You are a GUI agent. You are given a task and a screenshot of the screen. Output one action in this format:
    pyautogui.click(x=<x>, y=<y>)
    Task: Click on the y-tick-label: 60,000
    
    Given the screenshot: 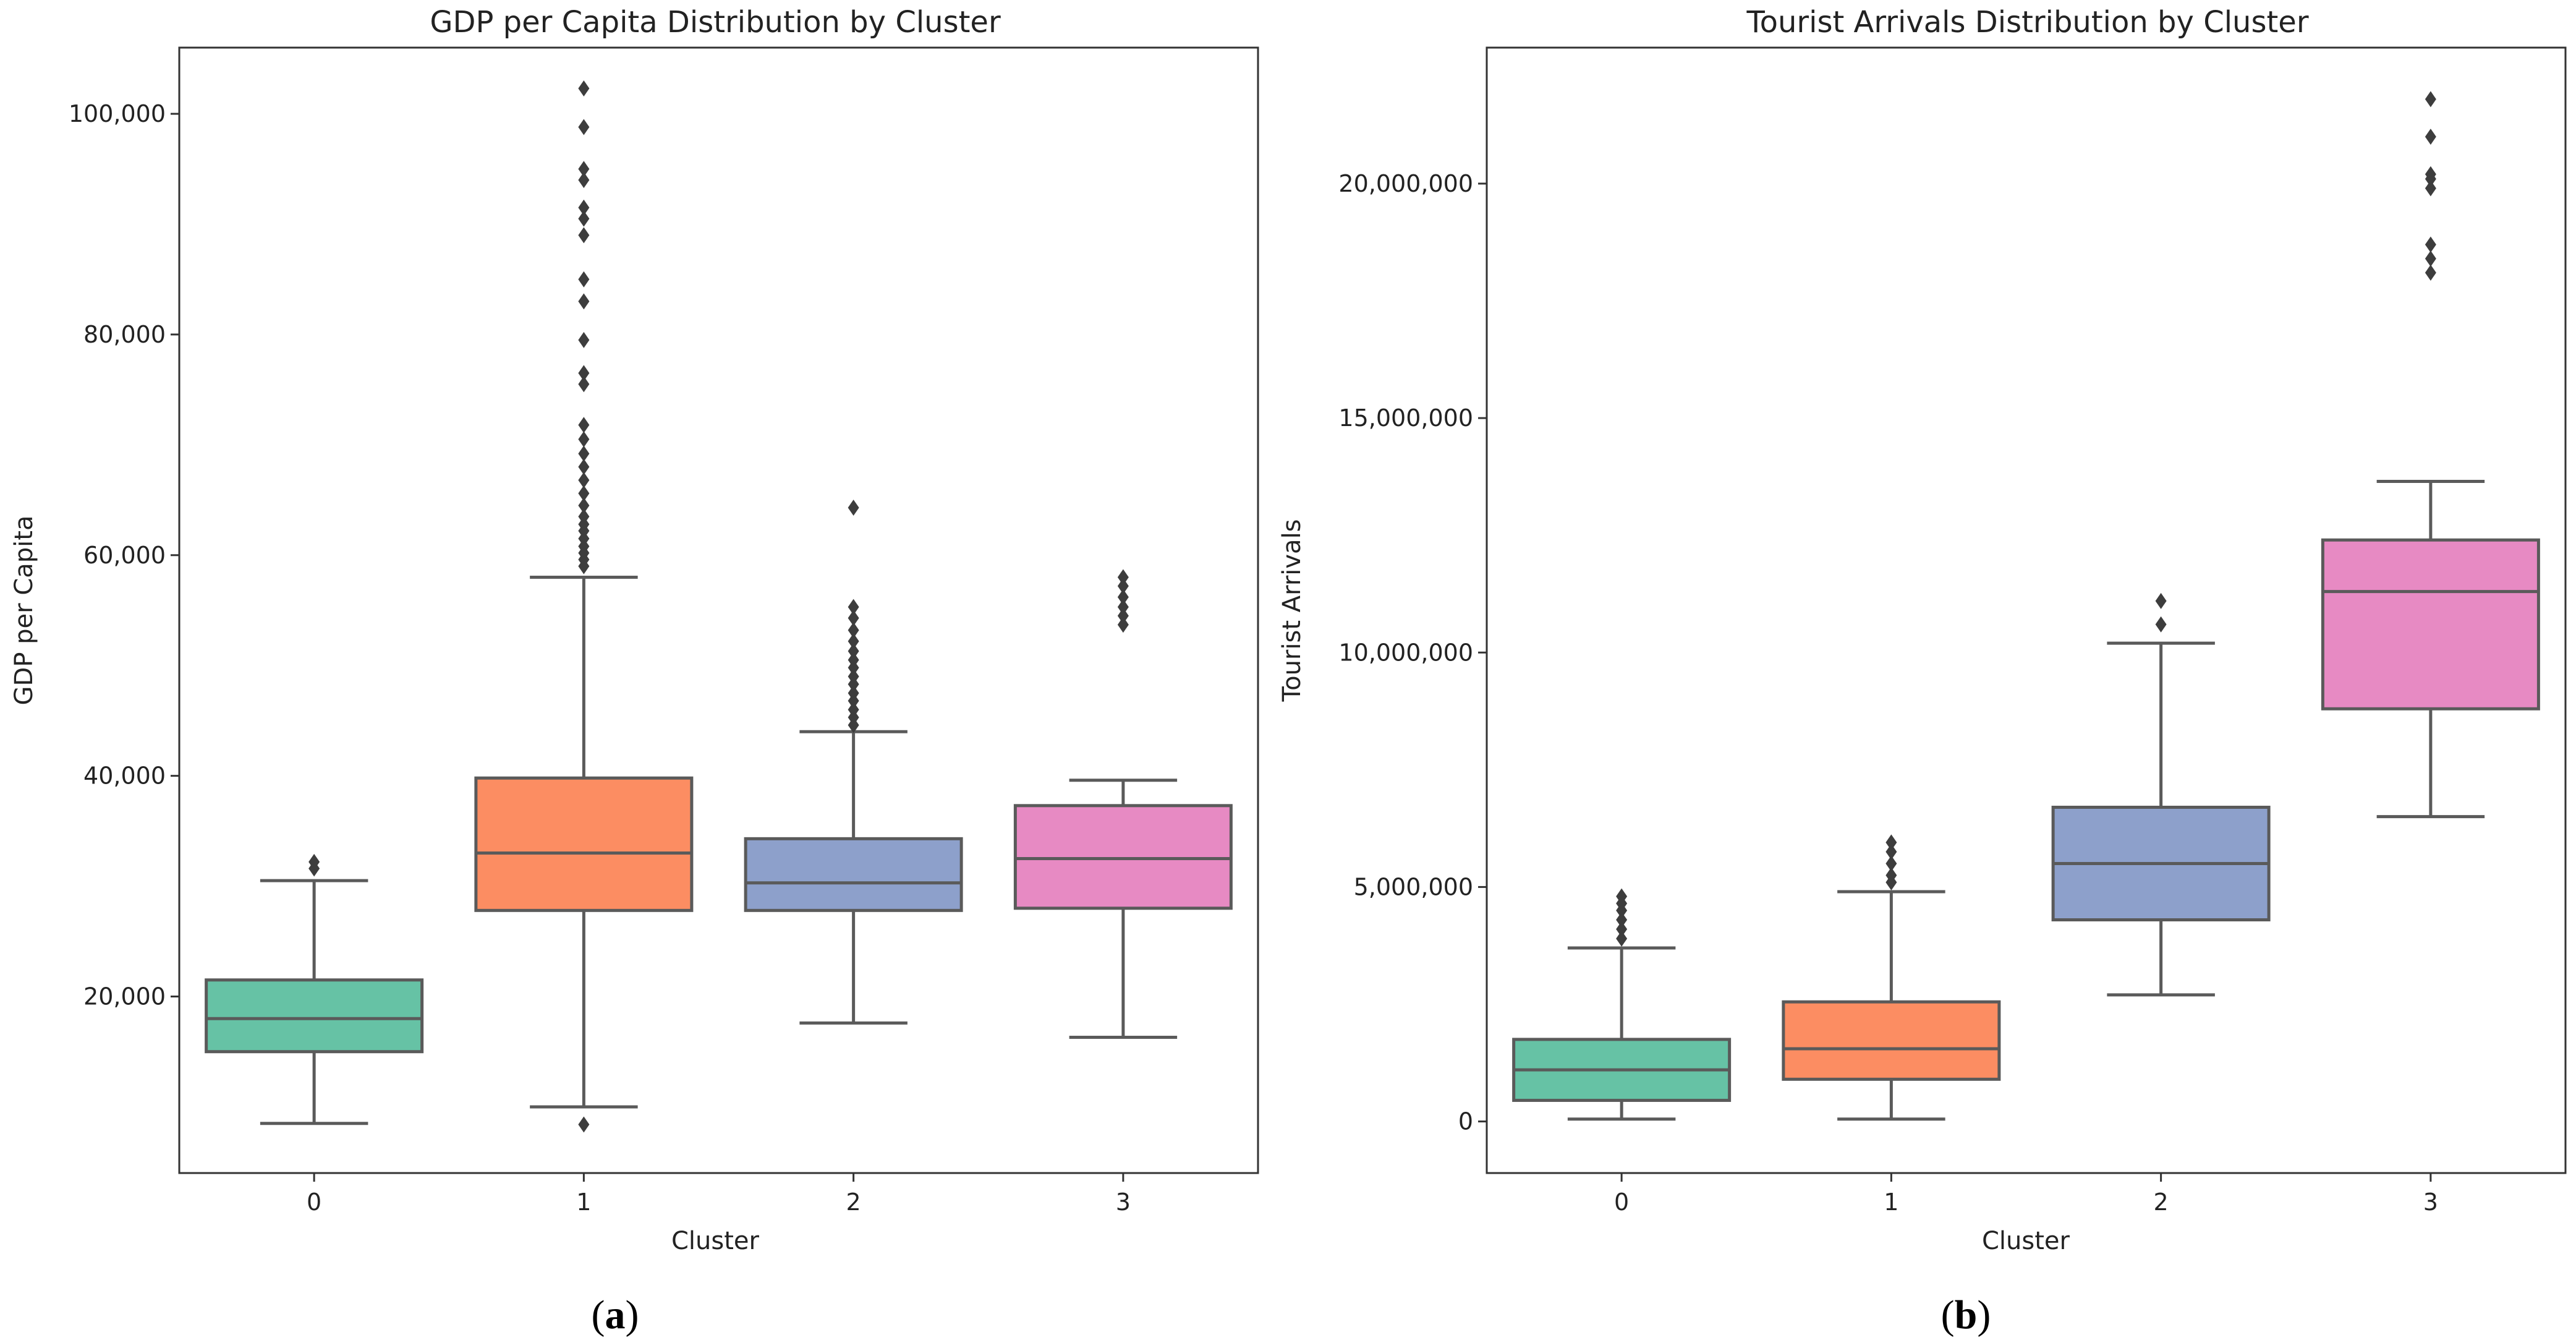 What is the action you would take?
    pyautogui.click(x=124, y=555)
    